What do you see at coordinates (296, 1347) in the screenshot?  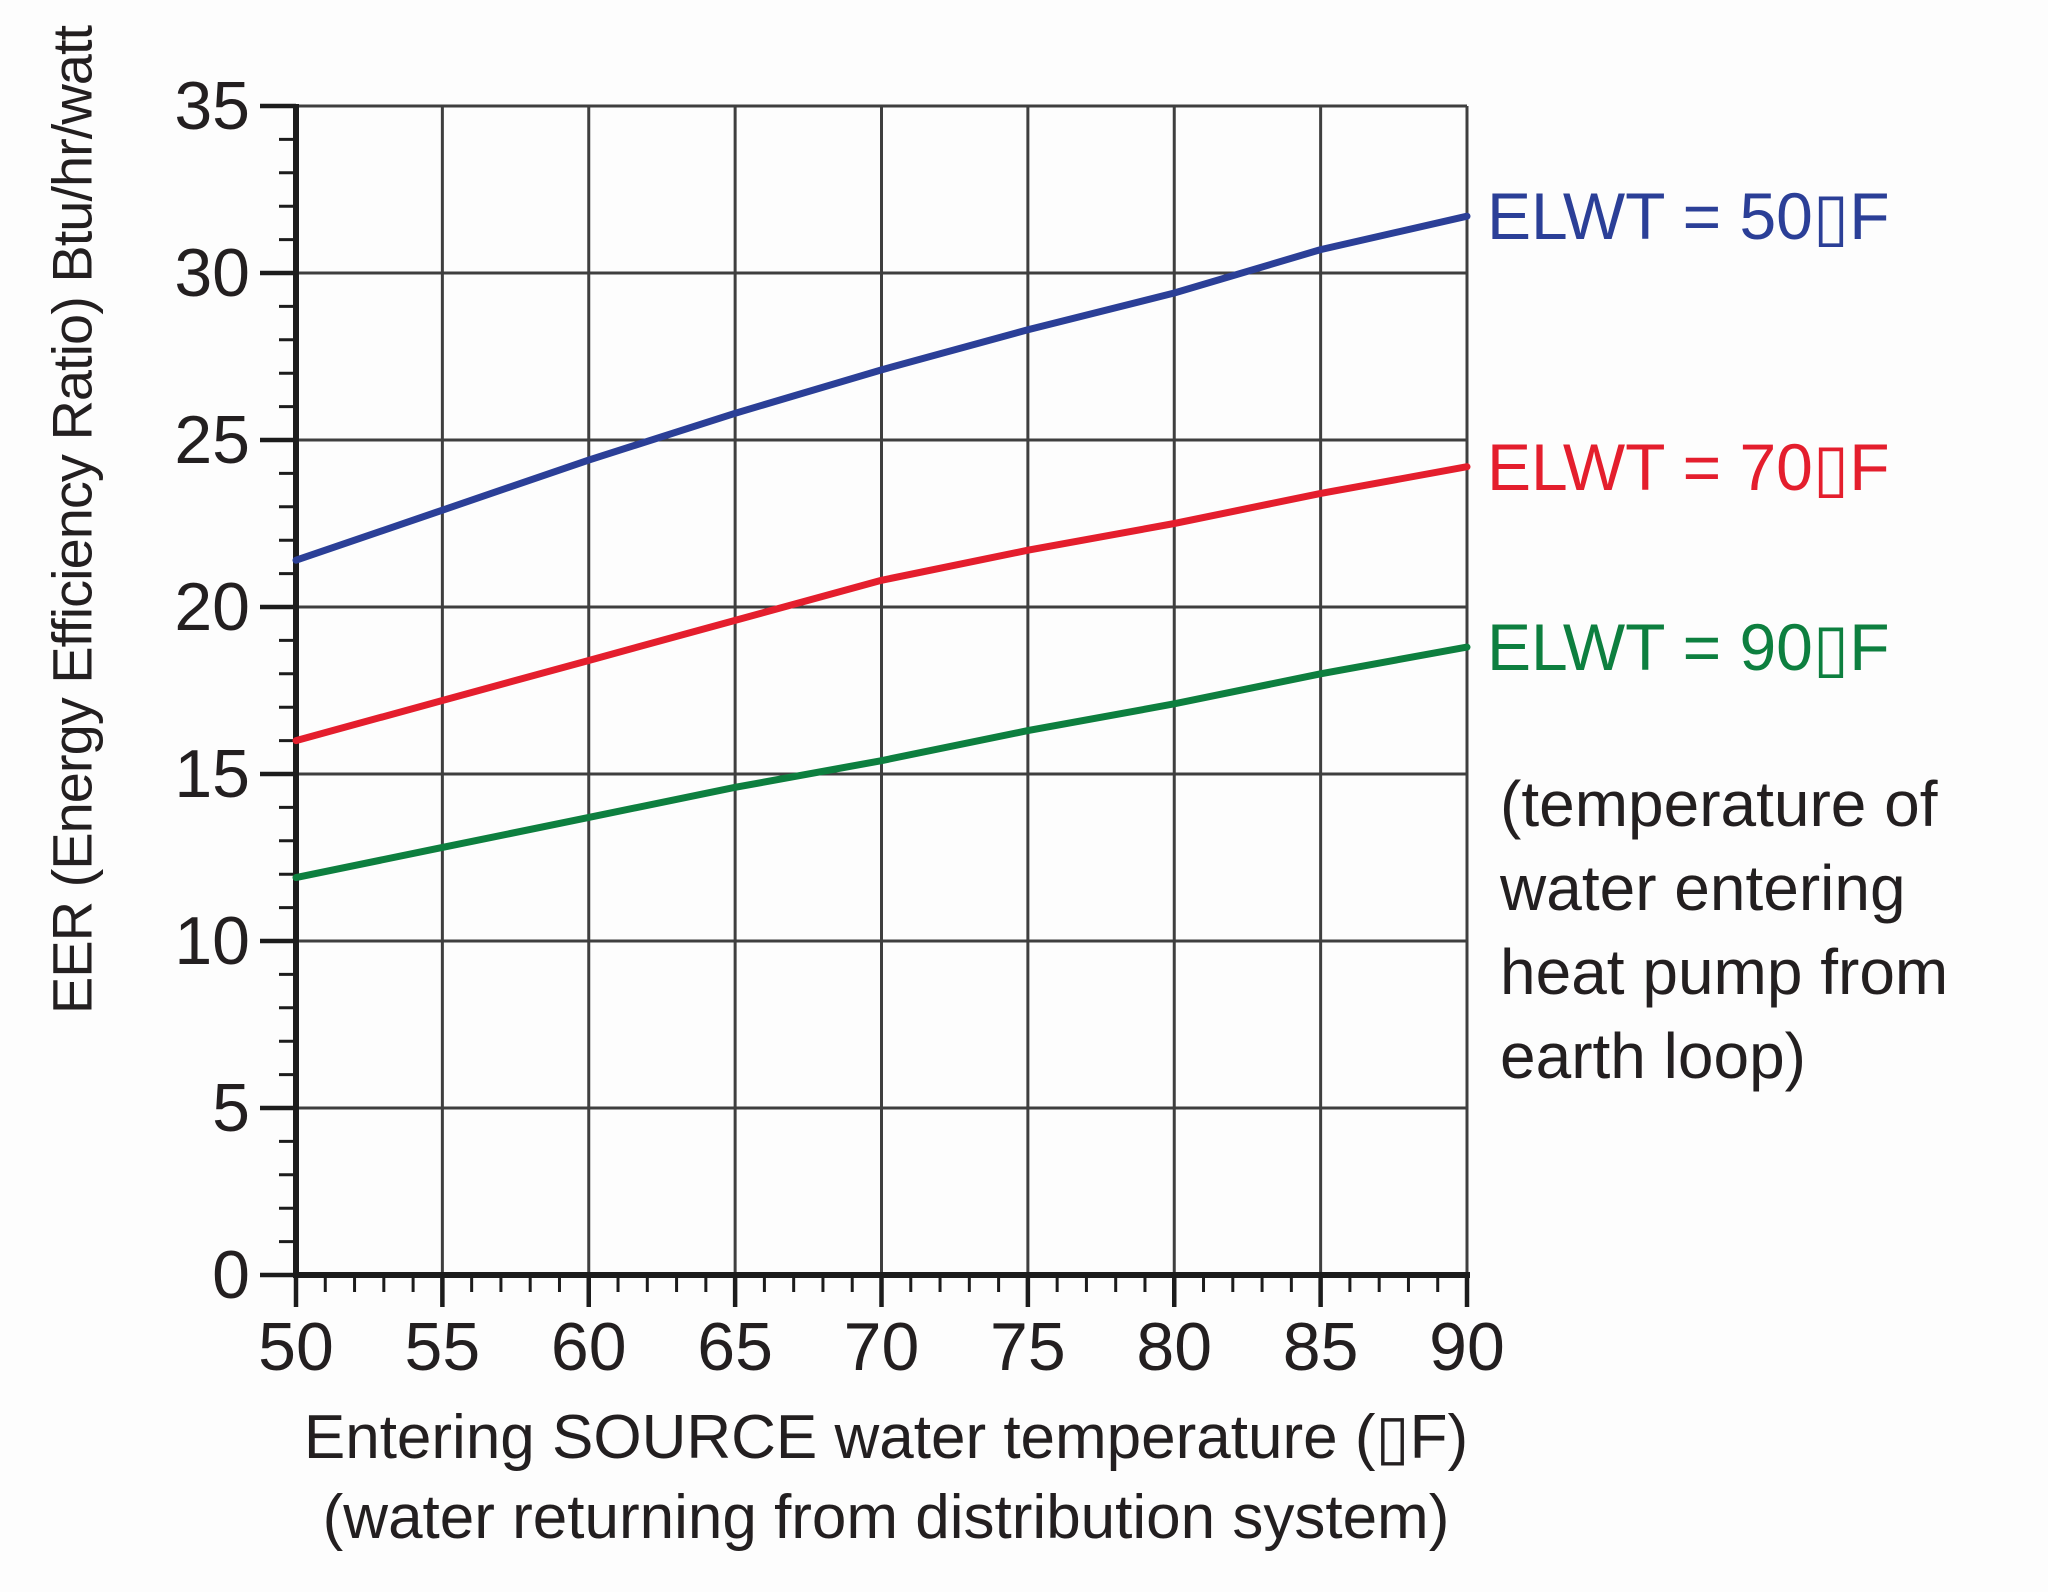 I see `x-tick-label: 50` at bounding box center [296, 1347].